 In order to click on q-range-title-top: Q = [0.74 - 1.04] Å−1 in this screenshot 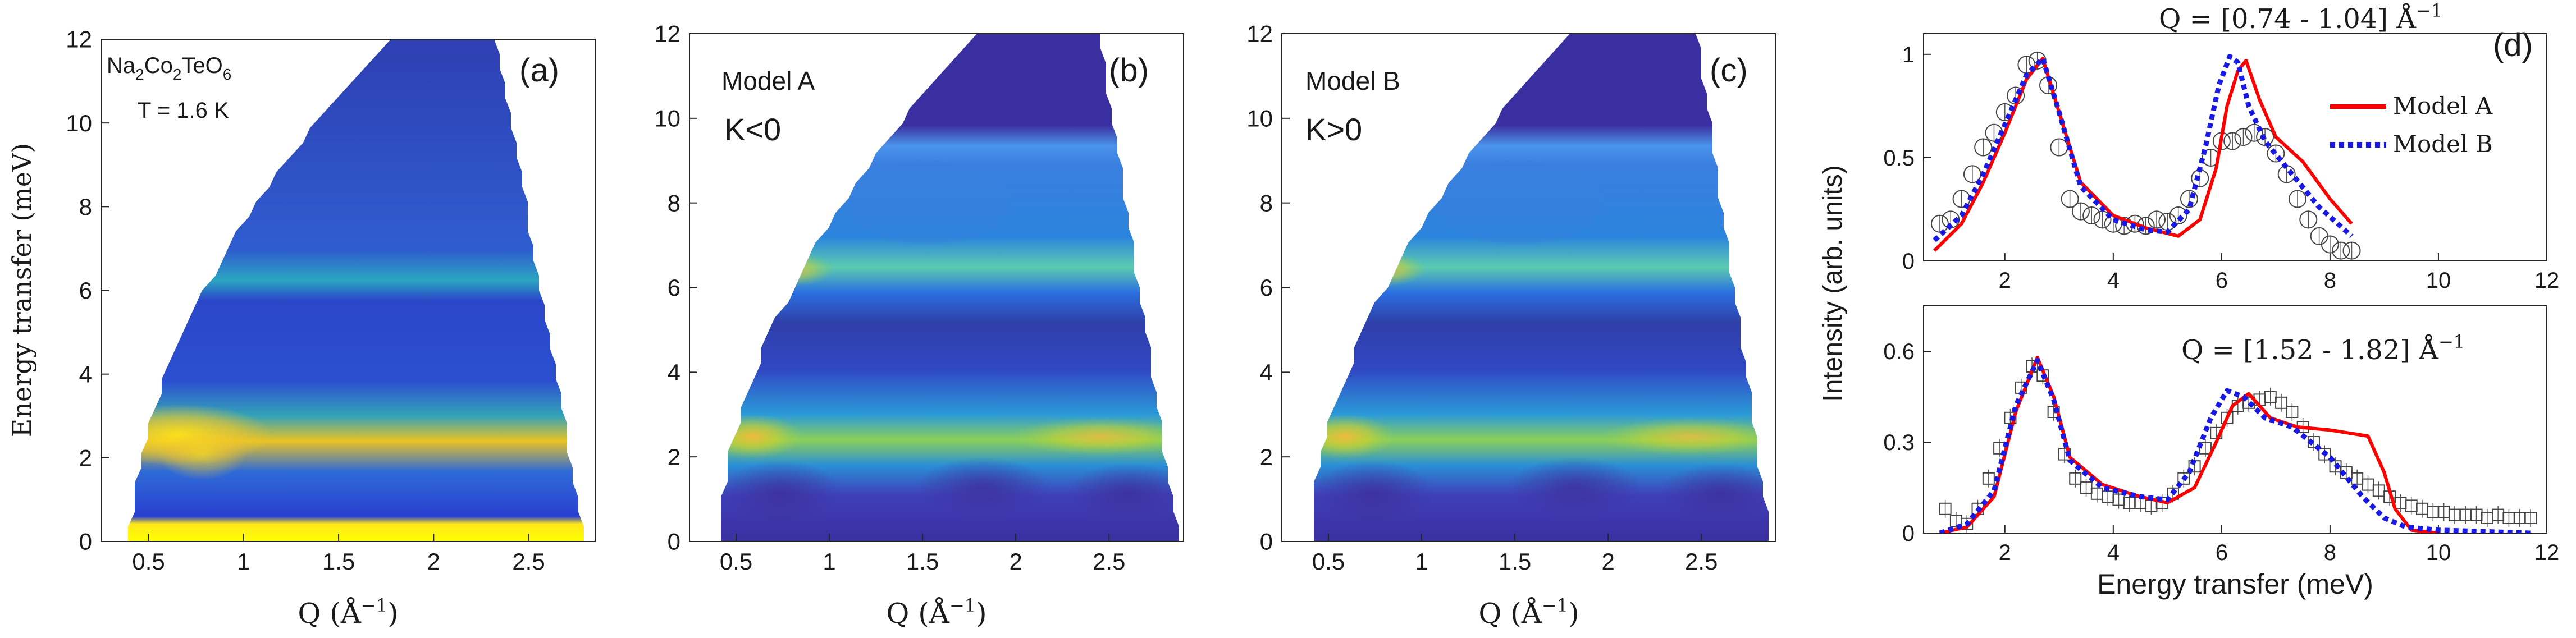, I will do `click(2300, 17)`.